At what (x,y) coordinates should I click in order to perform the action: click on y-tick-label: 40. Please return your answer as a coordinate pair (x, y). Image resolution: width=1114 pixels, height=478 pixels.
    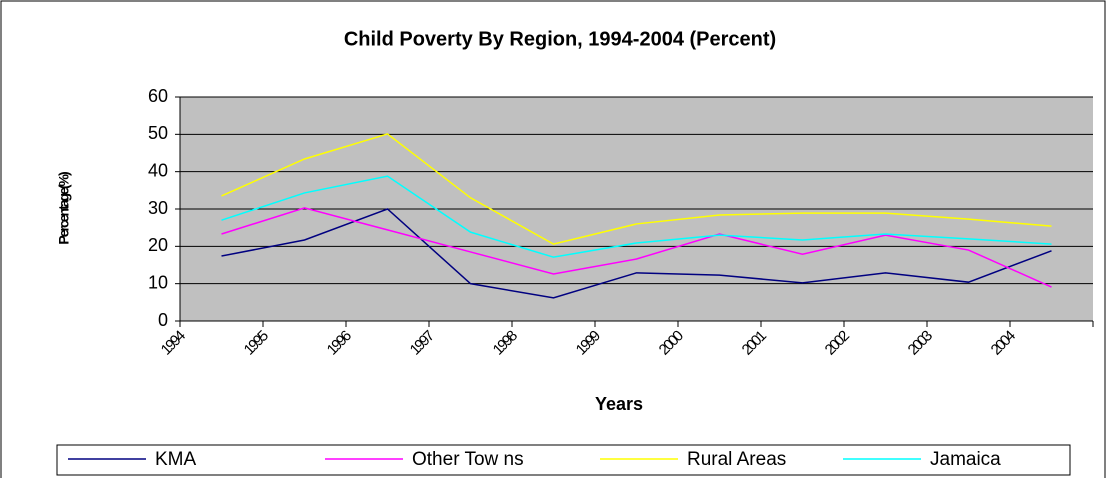
    Looking at the image, I should click on (158, 170).